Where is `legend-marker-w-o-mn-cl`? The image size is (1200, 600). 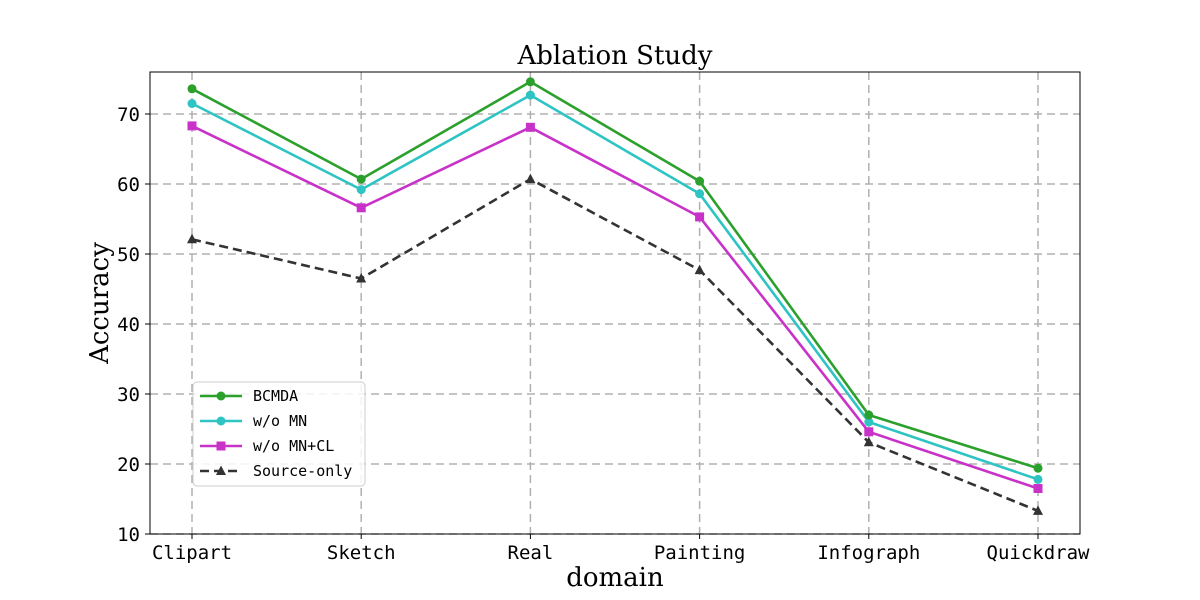 legend-marker-w-o-mn-cl is located at coordinates (221, 446).